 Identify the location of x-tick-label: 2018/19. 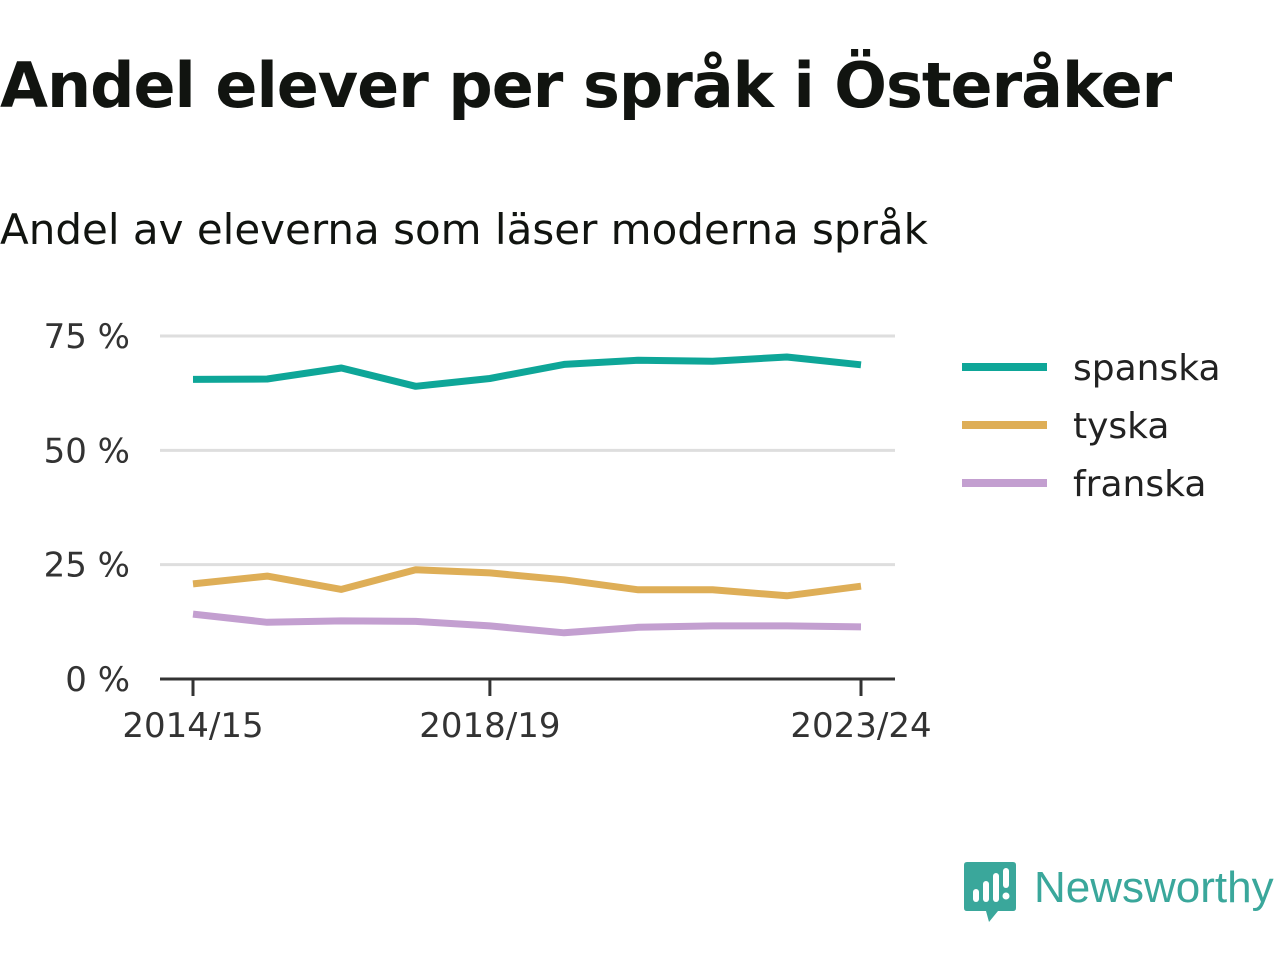
(489, 726).